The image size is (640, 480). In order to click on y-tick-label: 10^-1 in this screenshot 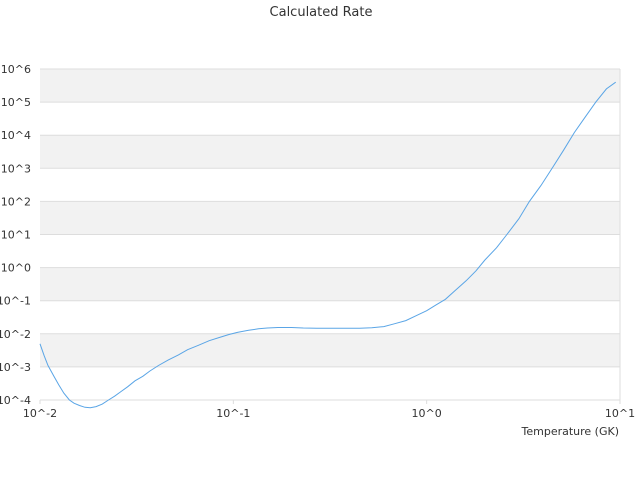, I will do `click(15, 301)`.